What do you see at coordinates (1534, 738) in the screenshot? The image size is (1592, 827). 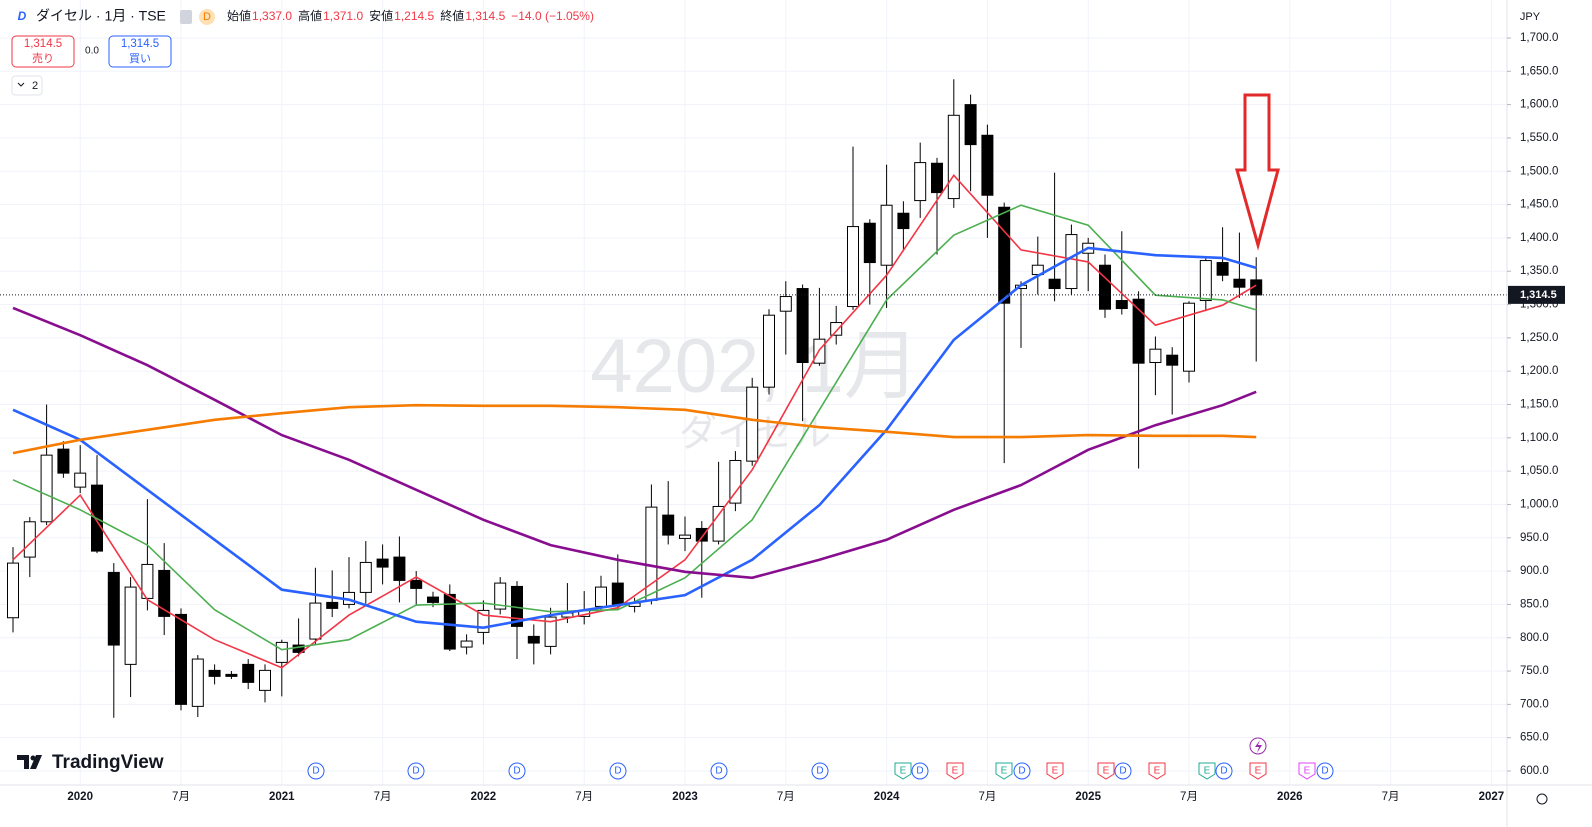 I see `y-tick-label: 650.0` at bounding box center [1534, 738].